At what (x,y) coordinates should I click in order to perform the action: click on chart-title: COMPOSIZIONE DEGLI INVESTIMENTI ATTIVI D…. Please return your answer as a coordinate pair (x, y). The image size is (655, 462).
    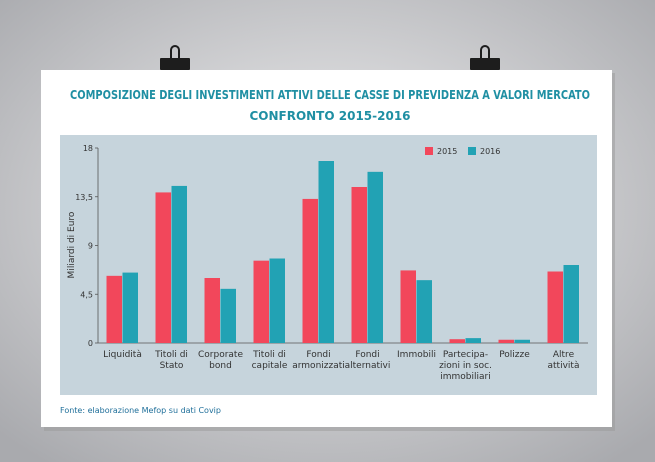
    Looking at the image, I should click on (330, 95).